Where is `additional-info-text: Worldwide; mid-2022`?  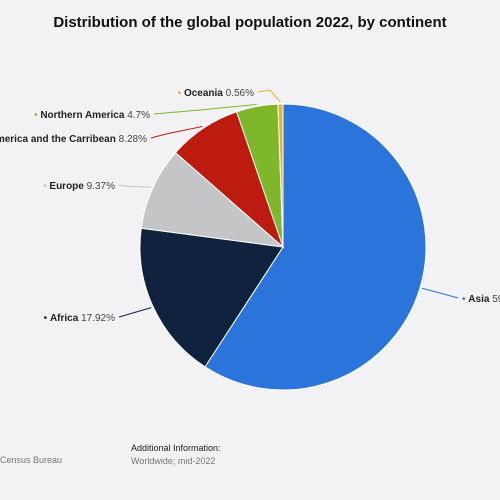
additional-info-text: Worldwide; mid-2022 is located at coordinates (173, 461).